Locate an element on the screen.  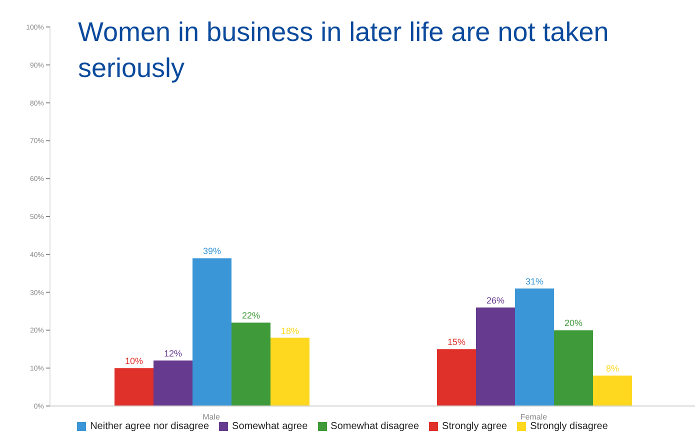
data-label: 12% is located at coordinates (173, 353).